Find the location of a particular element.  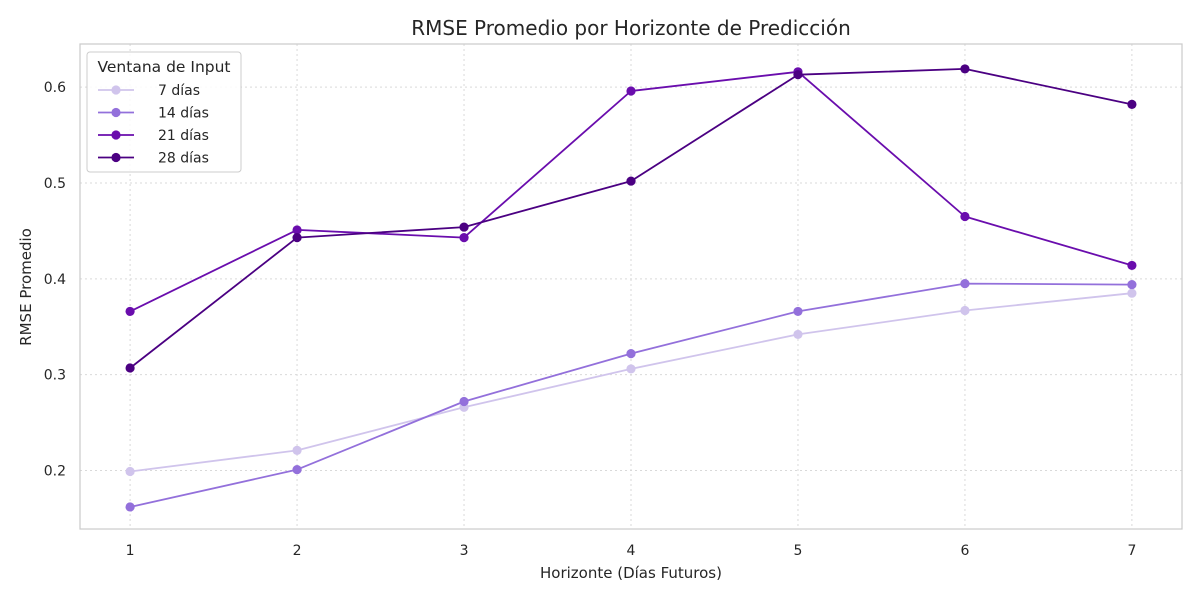

y-tick-label: 0.2 is located at coordinates (55, 472).